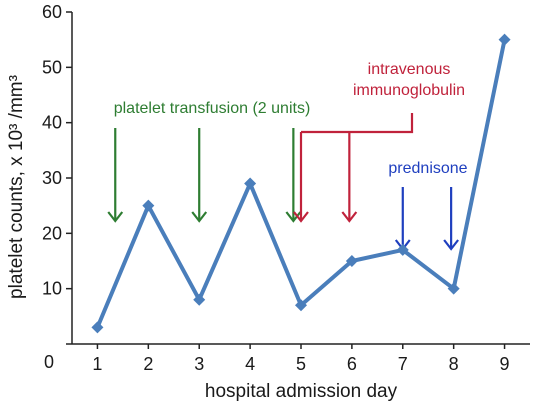 The width and height of the screenshot is (537, 414). Describe the element at coordinates (52, 233) in the screenshot. I see `y-tick-label: 20` at that location.